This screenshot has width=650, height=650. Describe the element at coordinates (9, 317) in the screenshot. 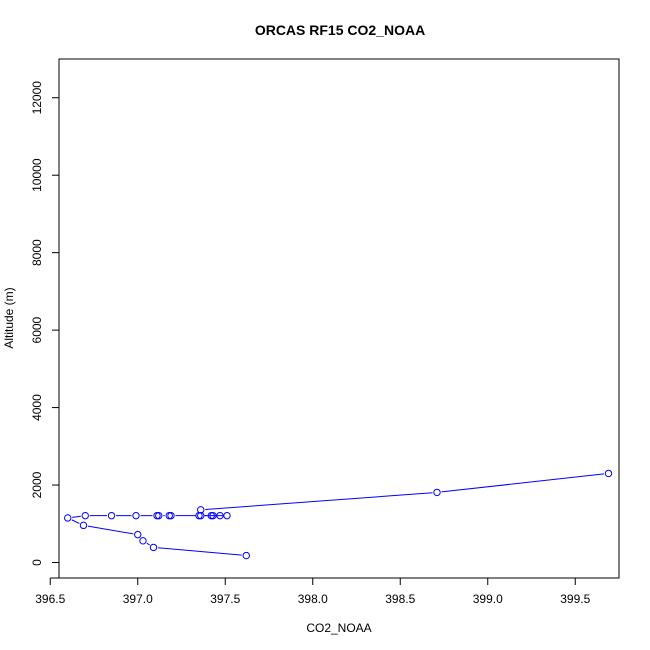

I see `y-axis-label: Altitude (m)` at that location.